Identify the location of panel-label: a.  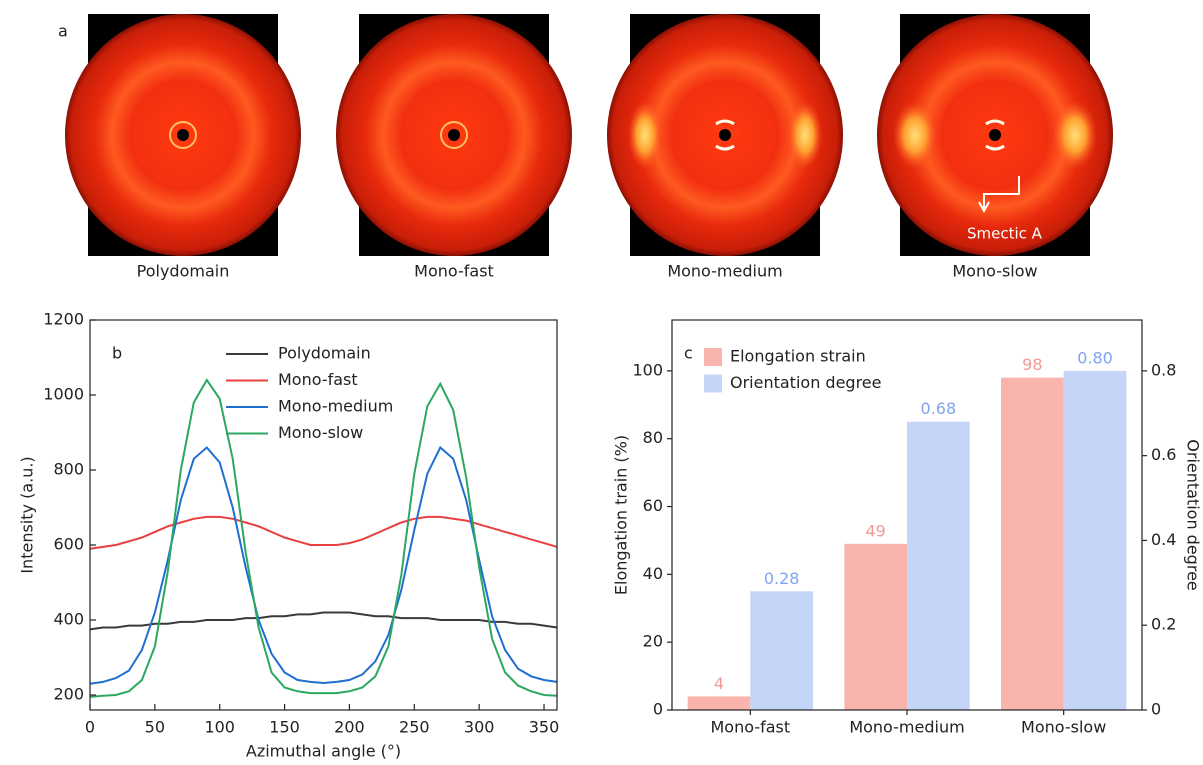
(63, 31).